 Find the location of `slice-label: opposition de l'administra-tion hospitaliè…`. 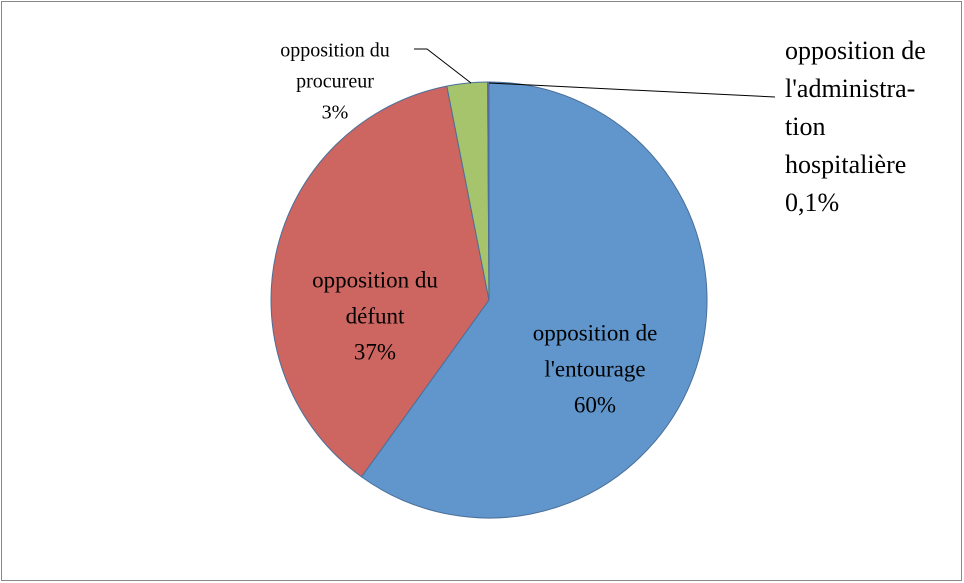

slice-label: opposition de l'administra-tion hospitaliè… is located at coordinates (855, 126).